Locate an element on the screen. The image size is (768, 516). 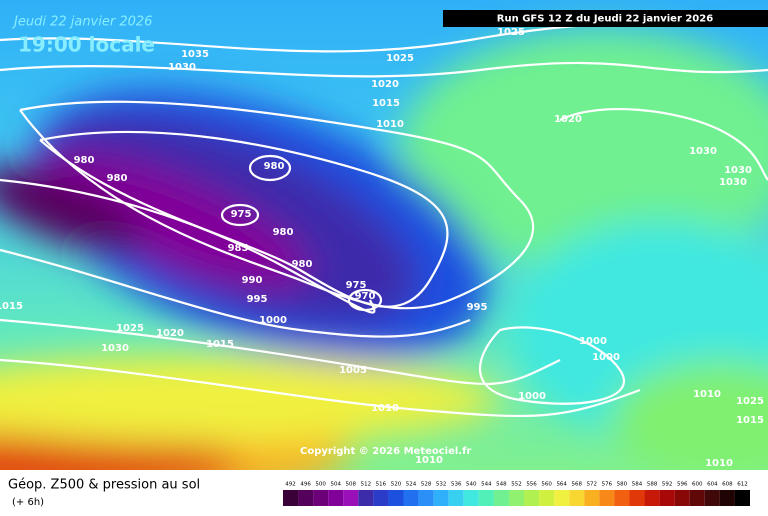
date-label: Jeudi 22 janvier 2026 is located at coordinates (81, 22).